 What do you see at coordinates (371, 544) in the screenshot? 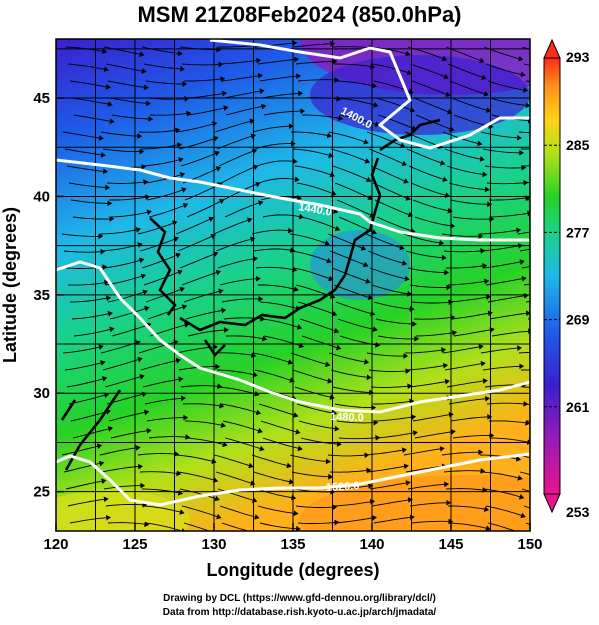
I see `x-tick-label: 140` at bounding box center [371, 544].